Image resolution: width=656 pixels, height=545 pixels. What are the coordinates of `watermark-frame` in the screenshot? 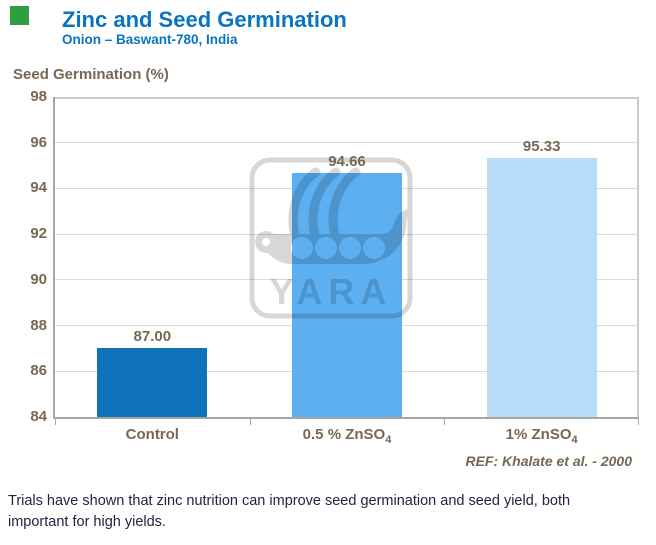 It's located at (331, 238).